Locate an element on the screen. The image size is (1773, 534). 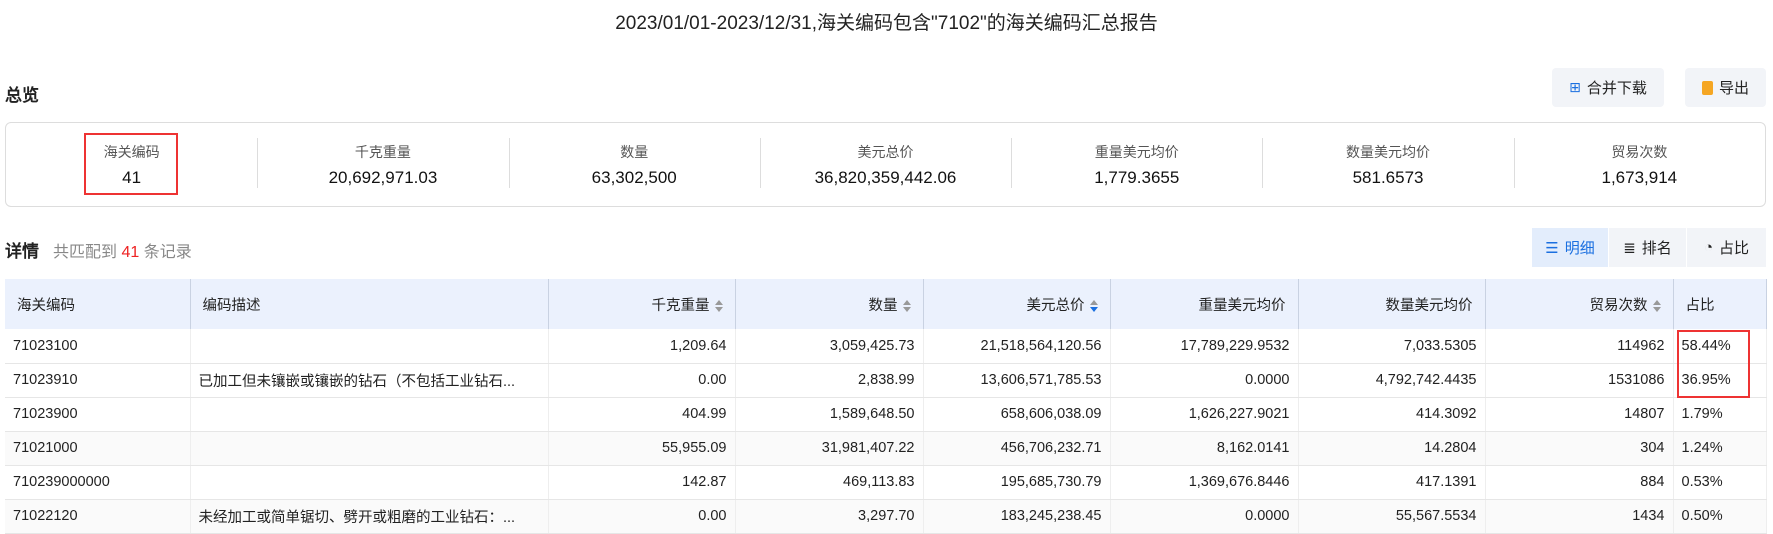
table-cell: 71023100 is located at coordinates (98, 346).